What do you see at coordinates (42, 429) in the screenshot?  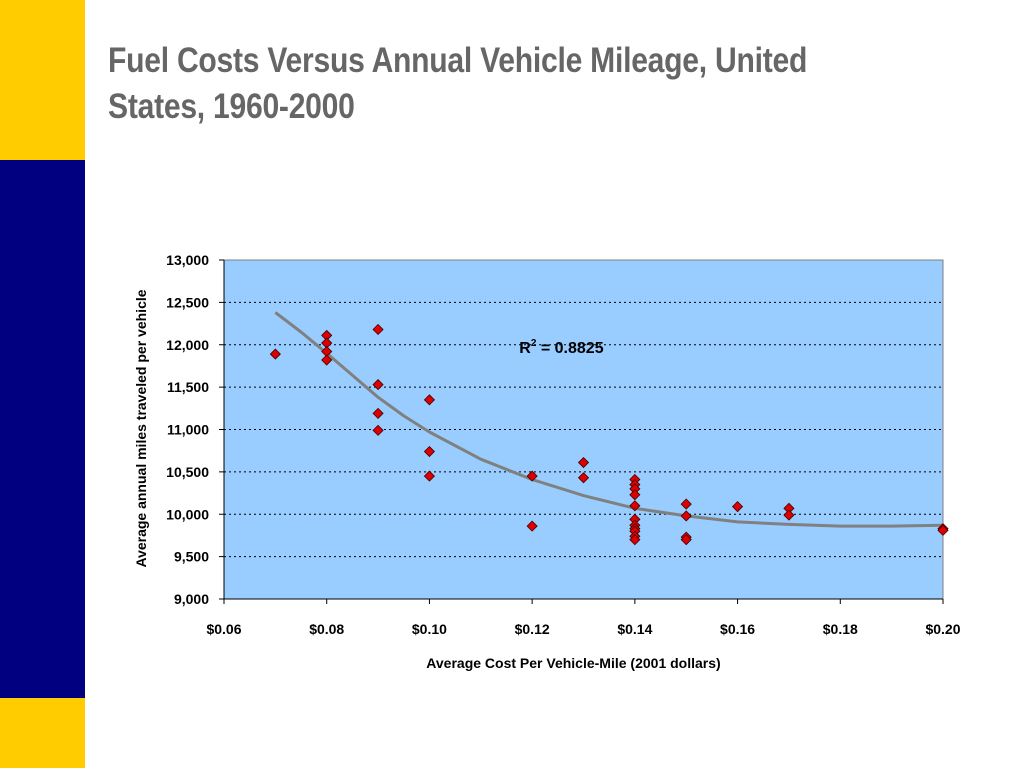 I see `accent-bar-navy` at bounding box center [42, 429].